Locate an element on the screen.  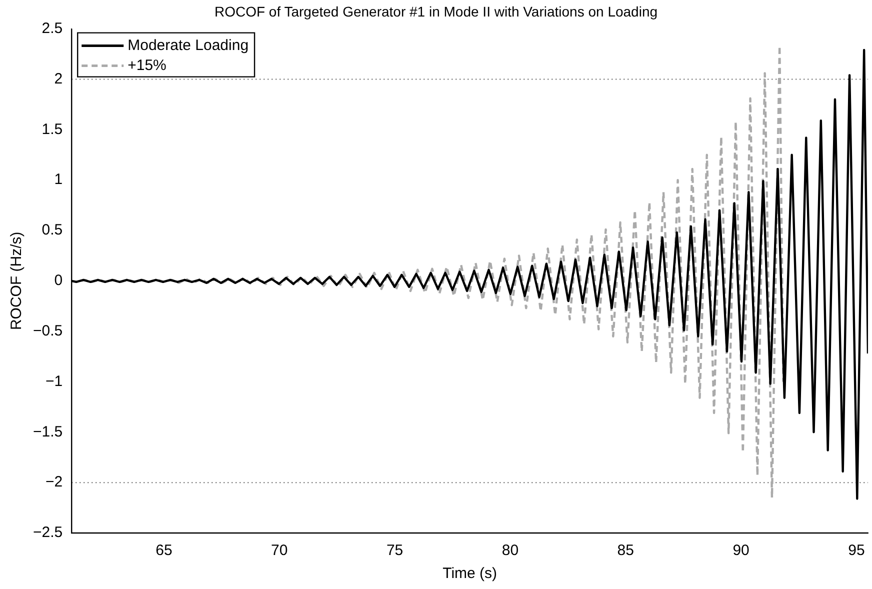
y-tick-label: 2.5 is located at coordinates (52, 28).